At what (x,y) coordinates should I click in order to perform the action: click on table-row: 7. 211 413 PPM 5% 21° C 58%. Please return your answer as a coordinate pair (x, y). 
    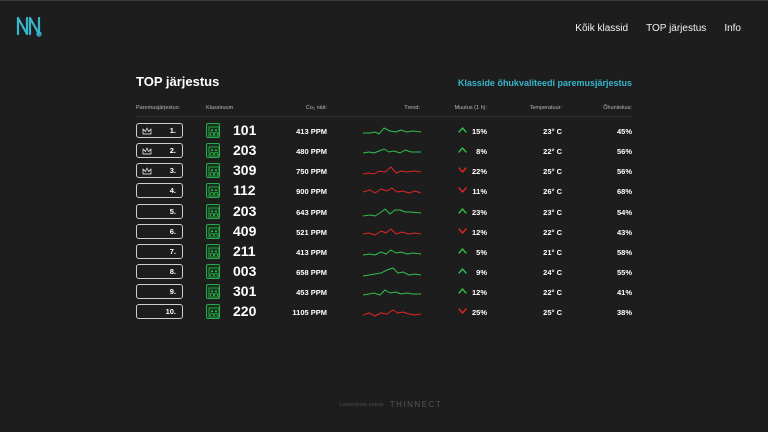
    Looking at the image, I should click on (384, 252).